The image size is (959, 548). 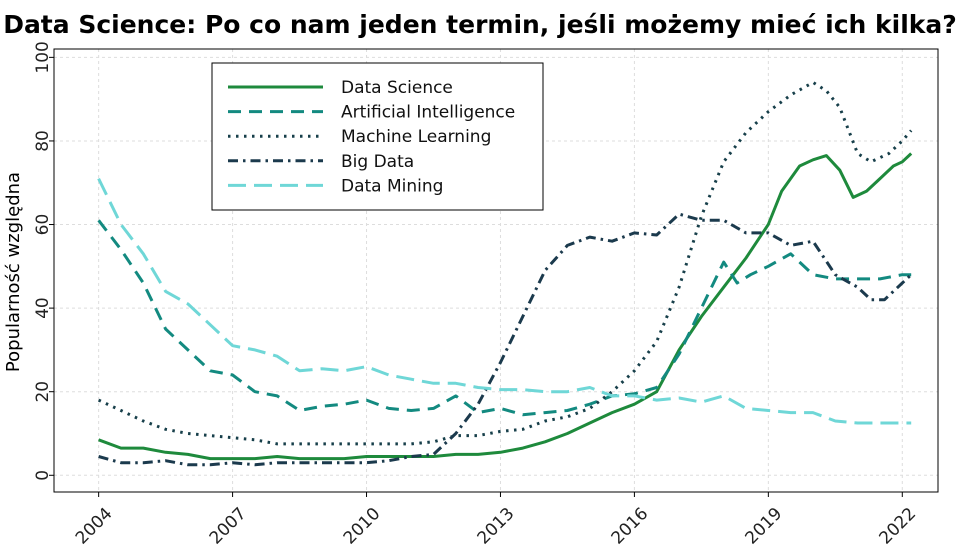 I want to click on x-tick-label: 2019, so click(x=764, y=526).